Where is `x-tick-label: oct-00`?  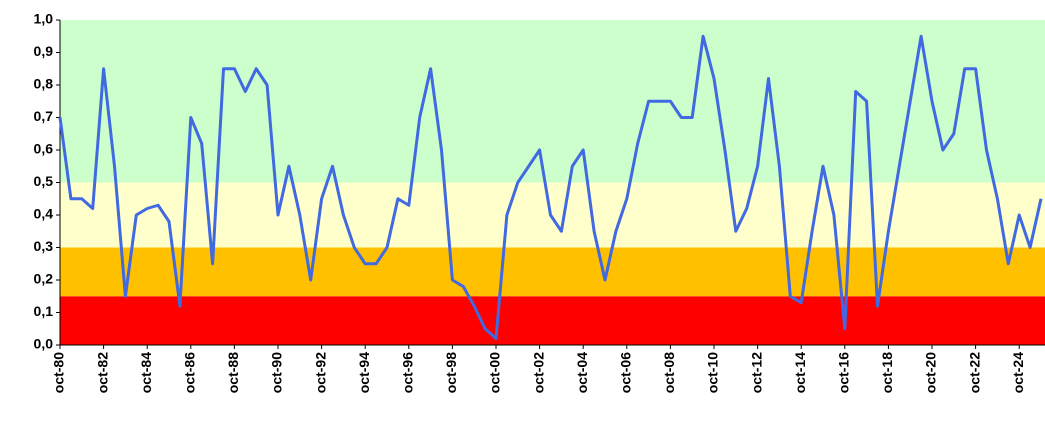 x-tick-label: oct-00 is located at coordinates (495, 372).